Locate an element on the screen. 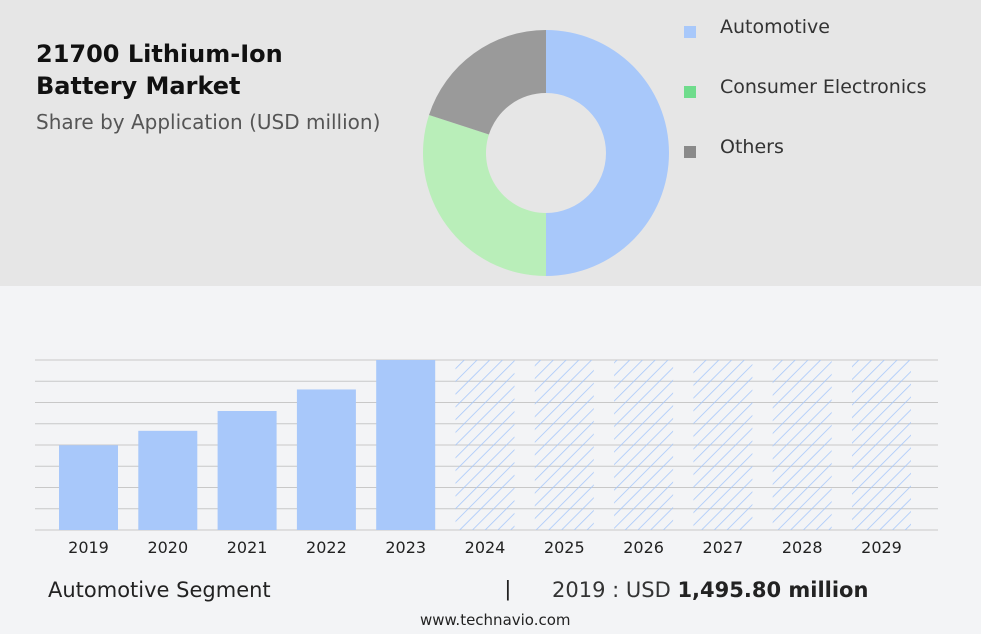  bar-2021 is located at coordinates (247, 470).